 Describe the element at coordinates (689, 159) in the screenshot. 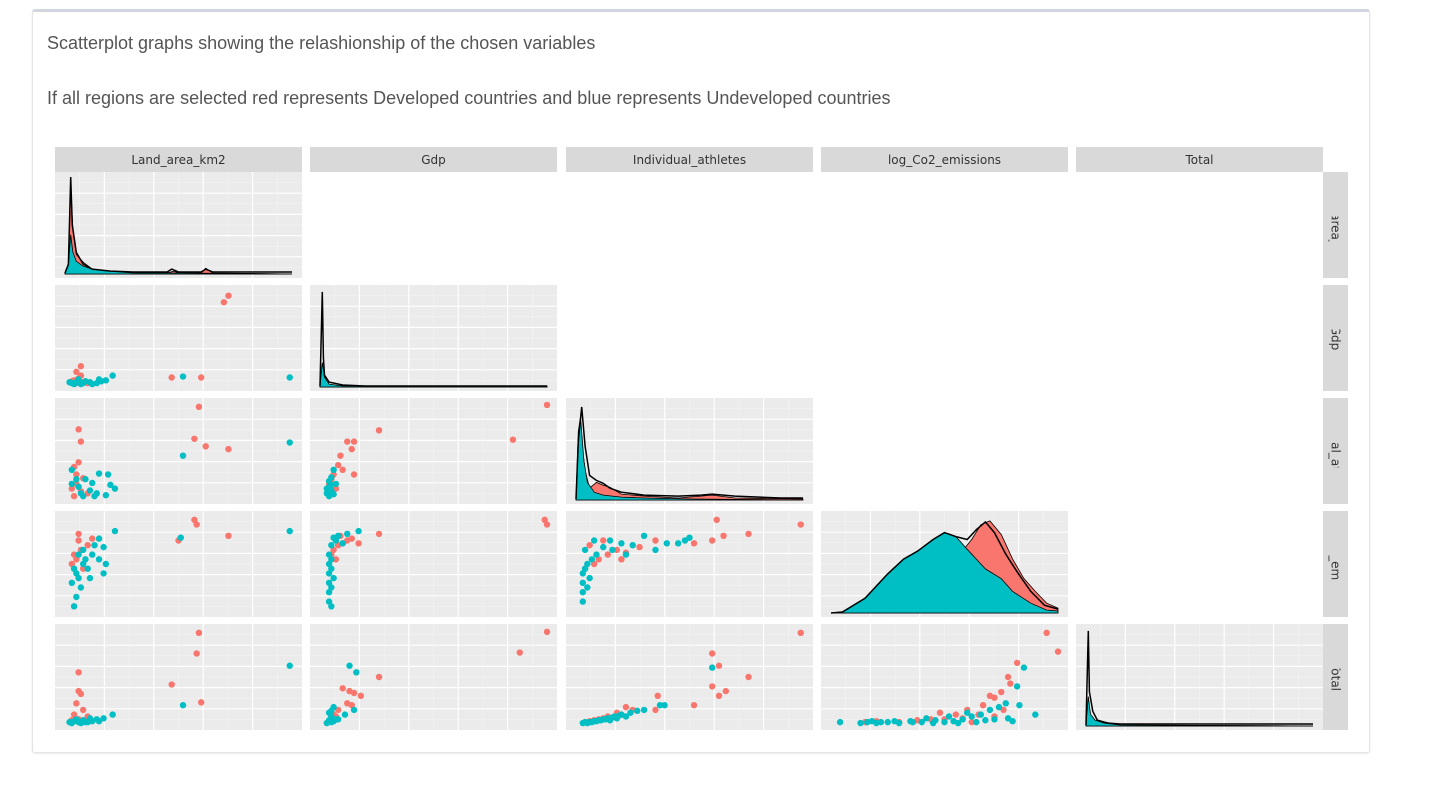

I see `top-strip-2: Individual_athletes` at that location.